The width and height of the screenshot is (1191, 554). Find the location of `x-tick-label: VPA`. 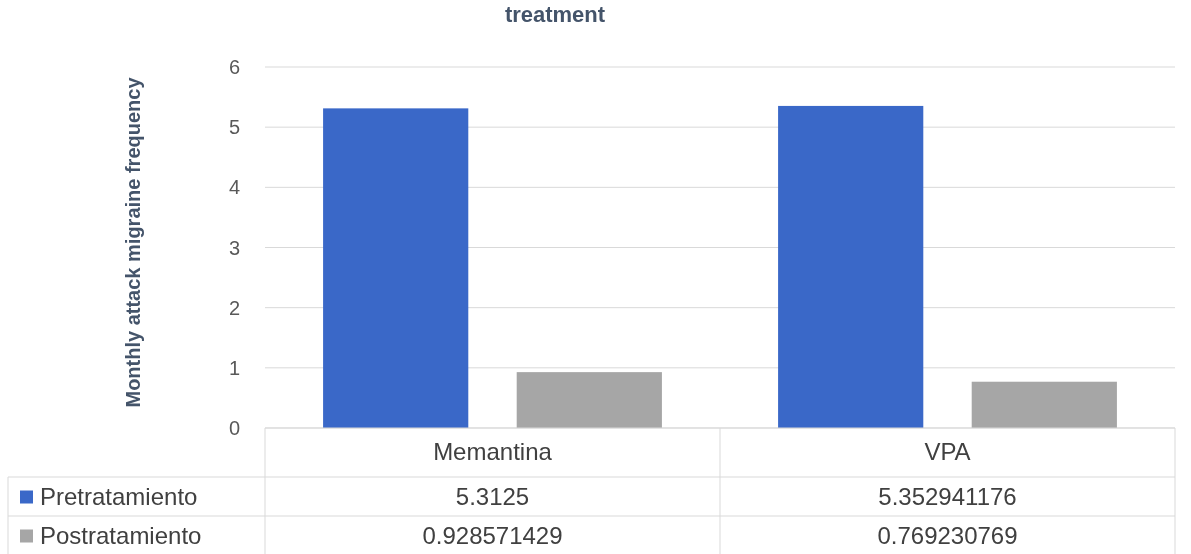

x-tick-label: VPA is located at coordinates (947, 451).